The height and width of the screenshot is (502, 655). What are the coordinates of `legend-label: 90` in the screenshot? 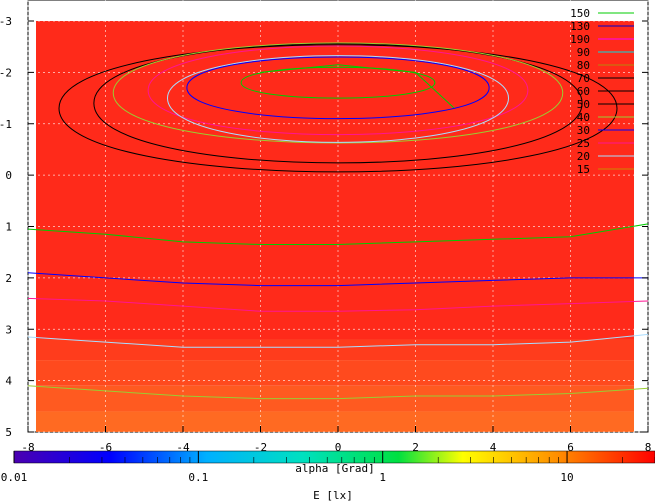 It's located at (583, 52).